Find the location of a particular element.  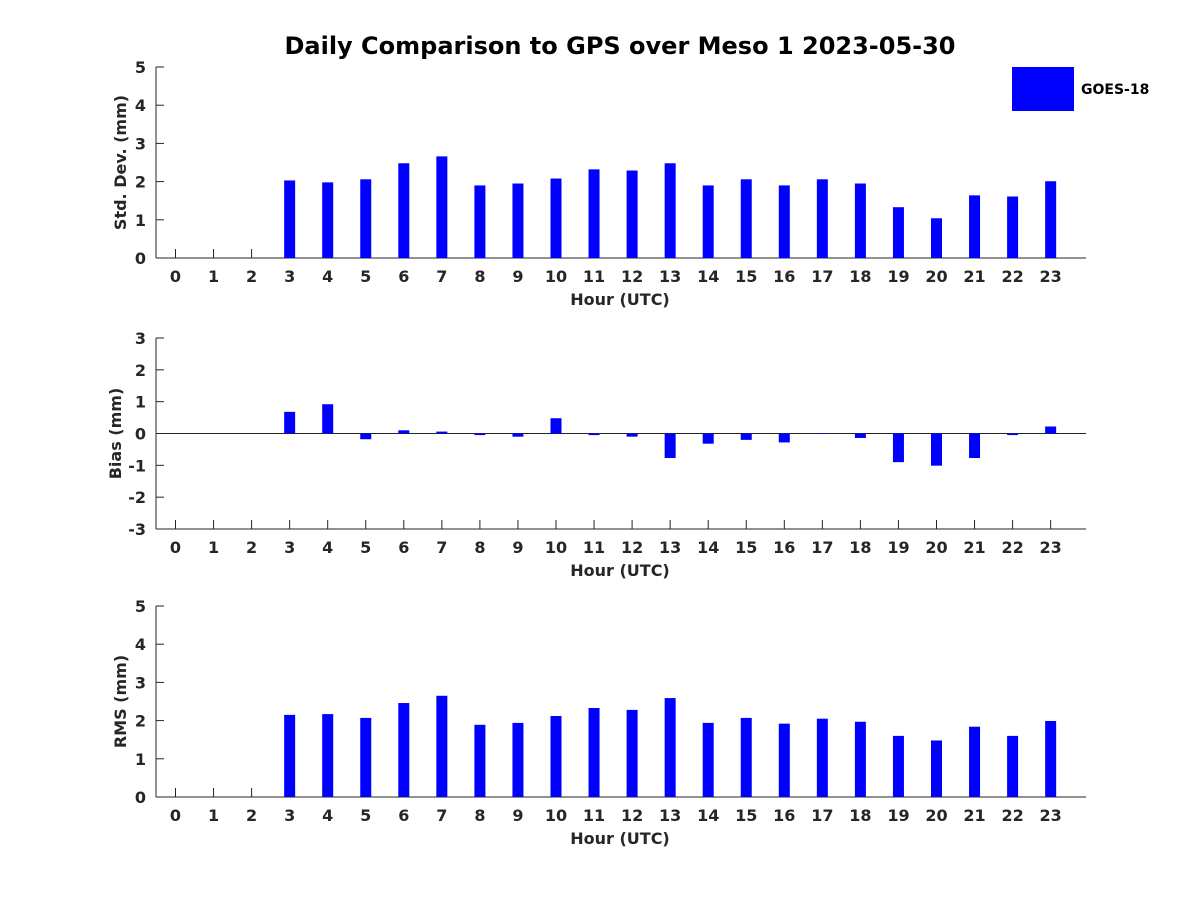

x-tick-label: 10 is located at coordinates (556, 547).